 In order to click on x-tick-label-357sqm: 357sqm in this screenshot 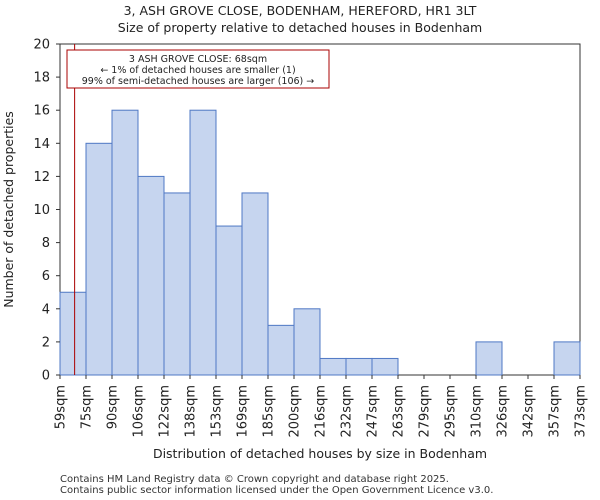, I will do `click(555, 411)`.